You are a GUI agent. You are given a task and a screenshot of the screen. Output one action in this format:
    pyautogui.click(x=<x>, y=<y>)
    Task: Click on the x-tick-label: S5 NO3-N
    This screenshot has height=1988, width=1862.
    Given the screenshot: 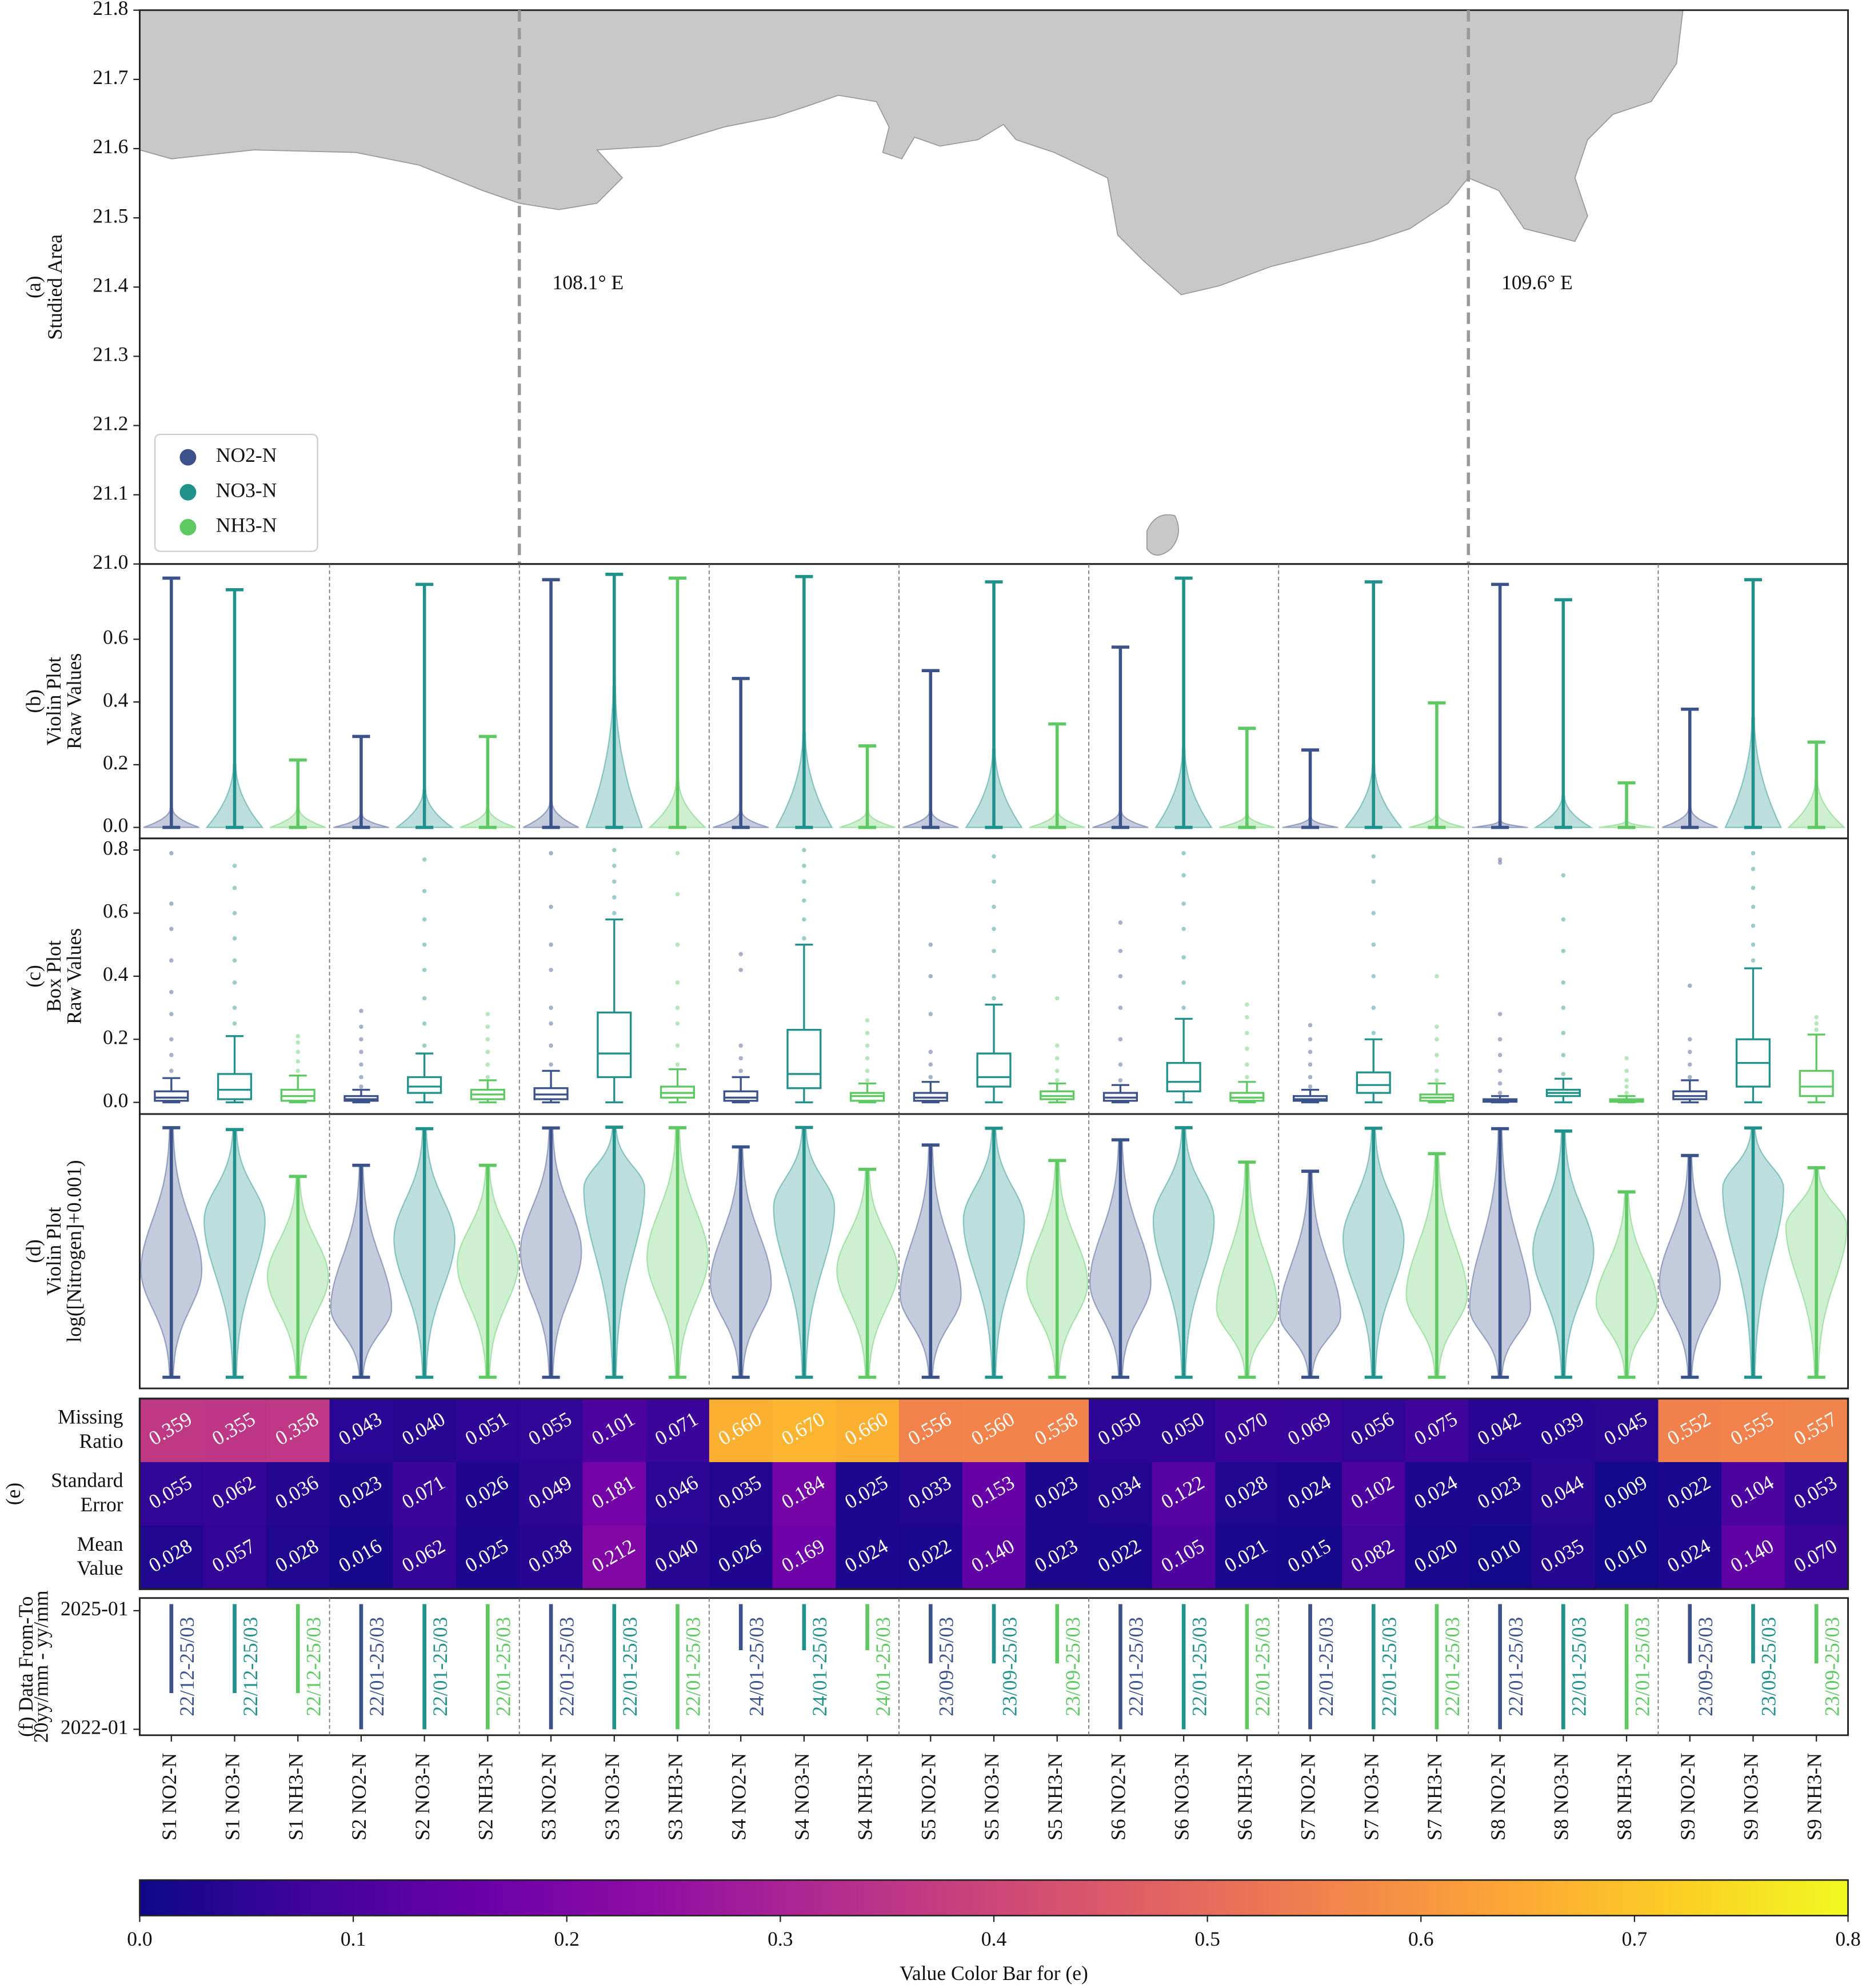 What is the action you would take?
    pyautogui.click(x=991, y=1797)
    